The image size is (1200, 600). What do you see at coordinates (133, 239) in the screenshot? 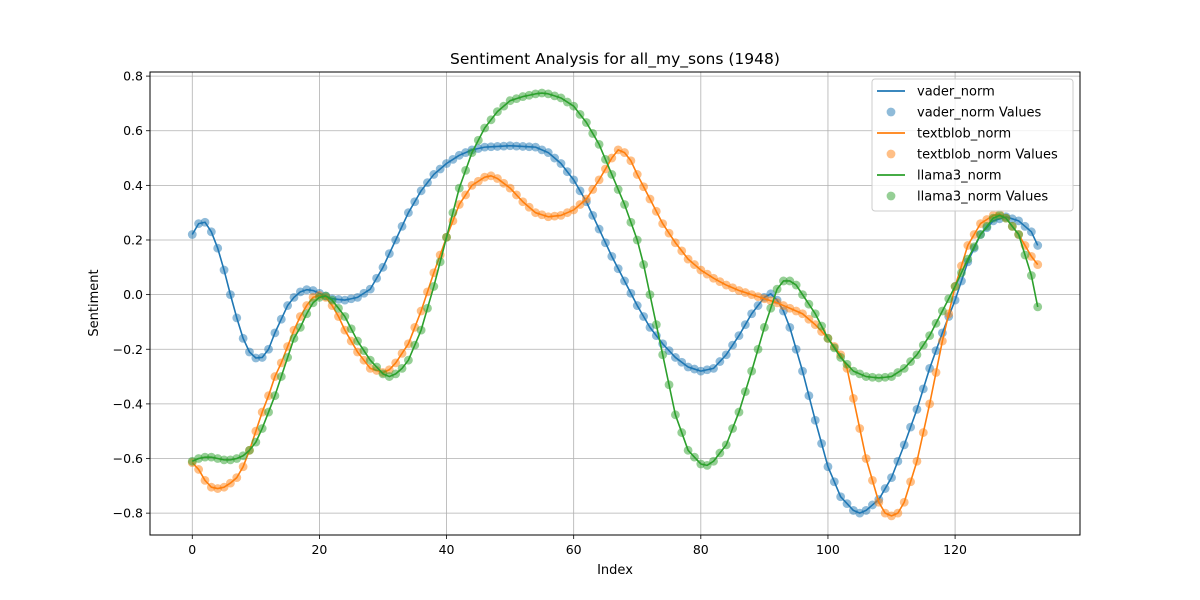
I see `y-tick-label: 0.2` at bounding box center [133, 239].